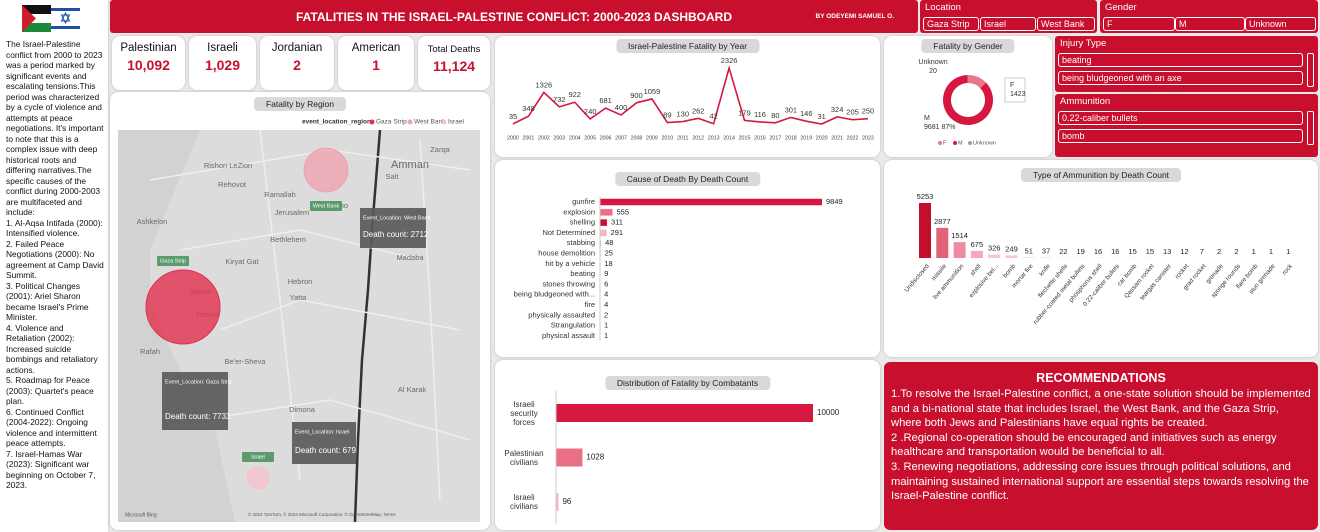  Describe the element at coordinates (300, 104) in the screenshot. I see `panel-title: Fatality by Region` at that location.